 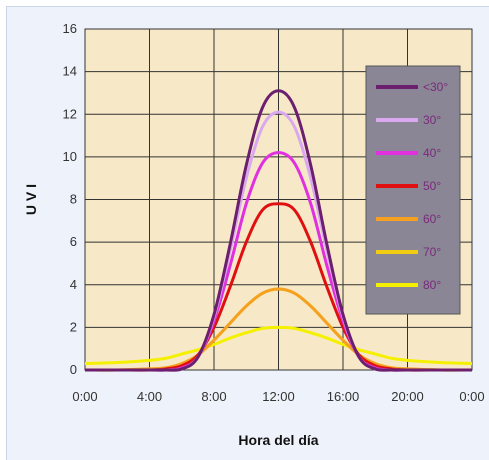 What do you see at coordinates (435, 87) in the screenshot?
I see `legend-label: <30°` at bounding box center [435, 87].